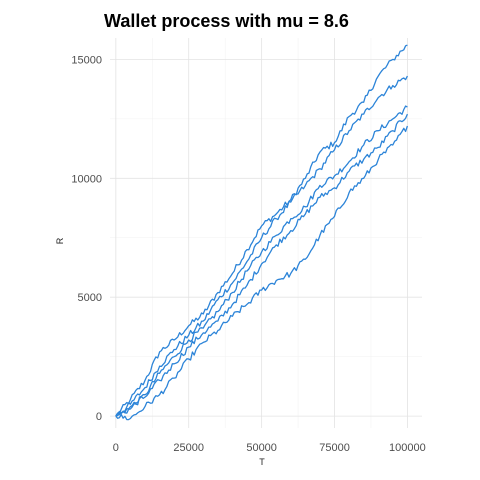  Describe the element at coordinates (86, 179) in the screenshot. I see `y-tick-label: 10000` at that location.